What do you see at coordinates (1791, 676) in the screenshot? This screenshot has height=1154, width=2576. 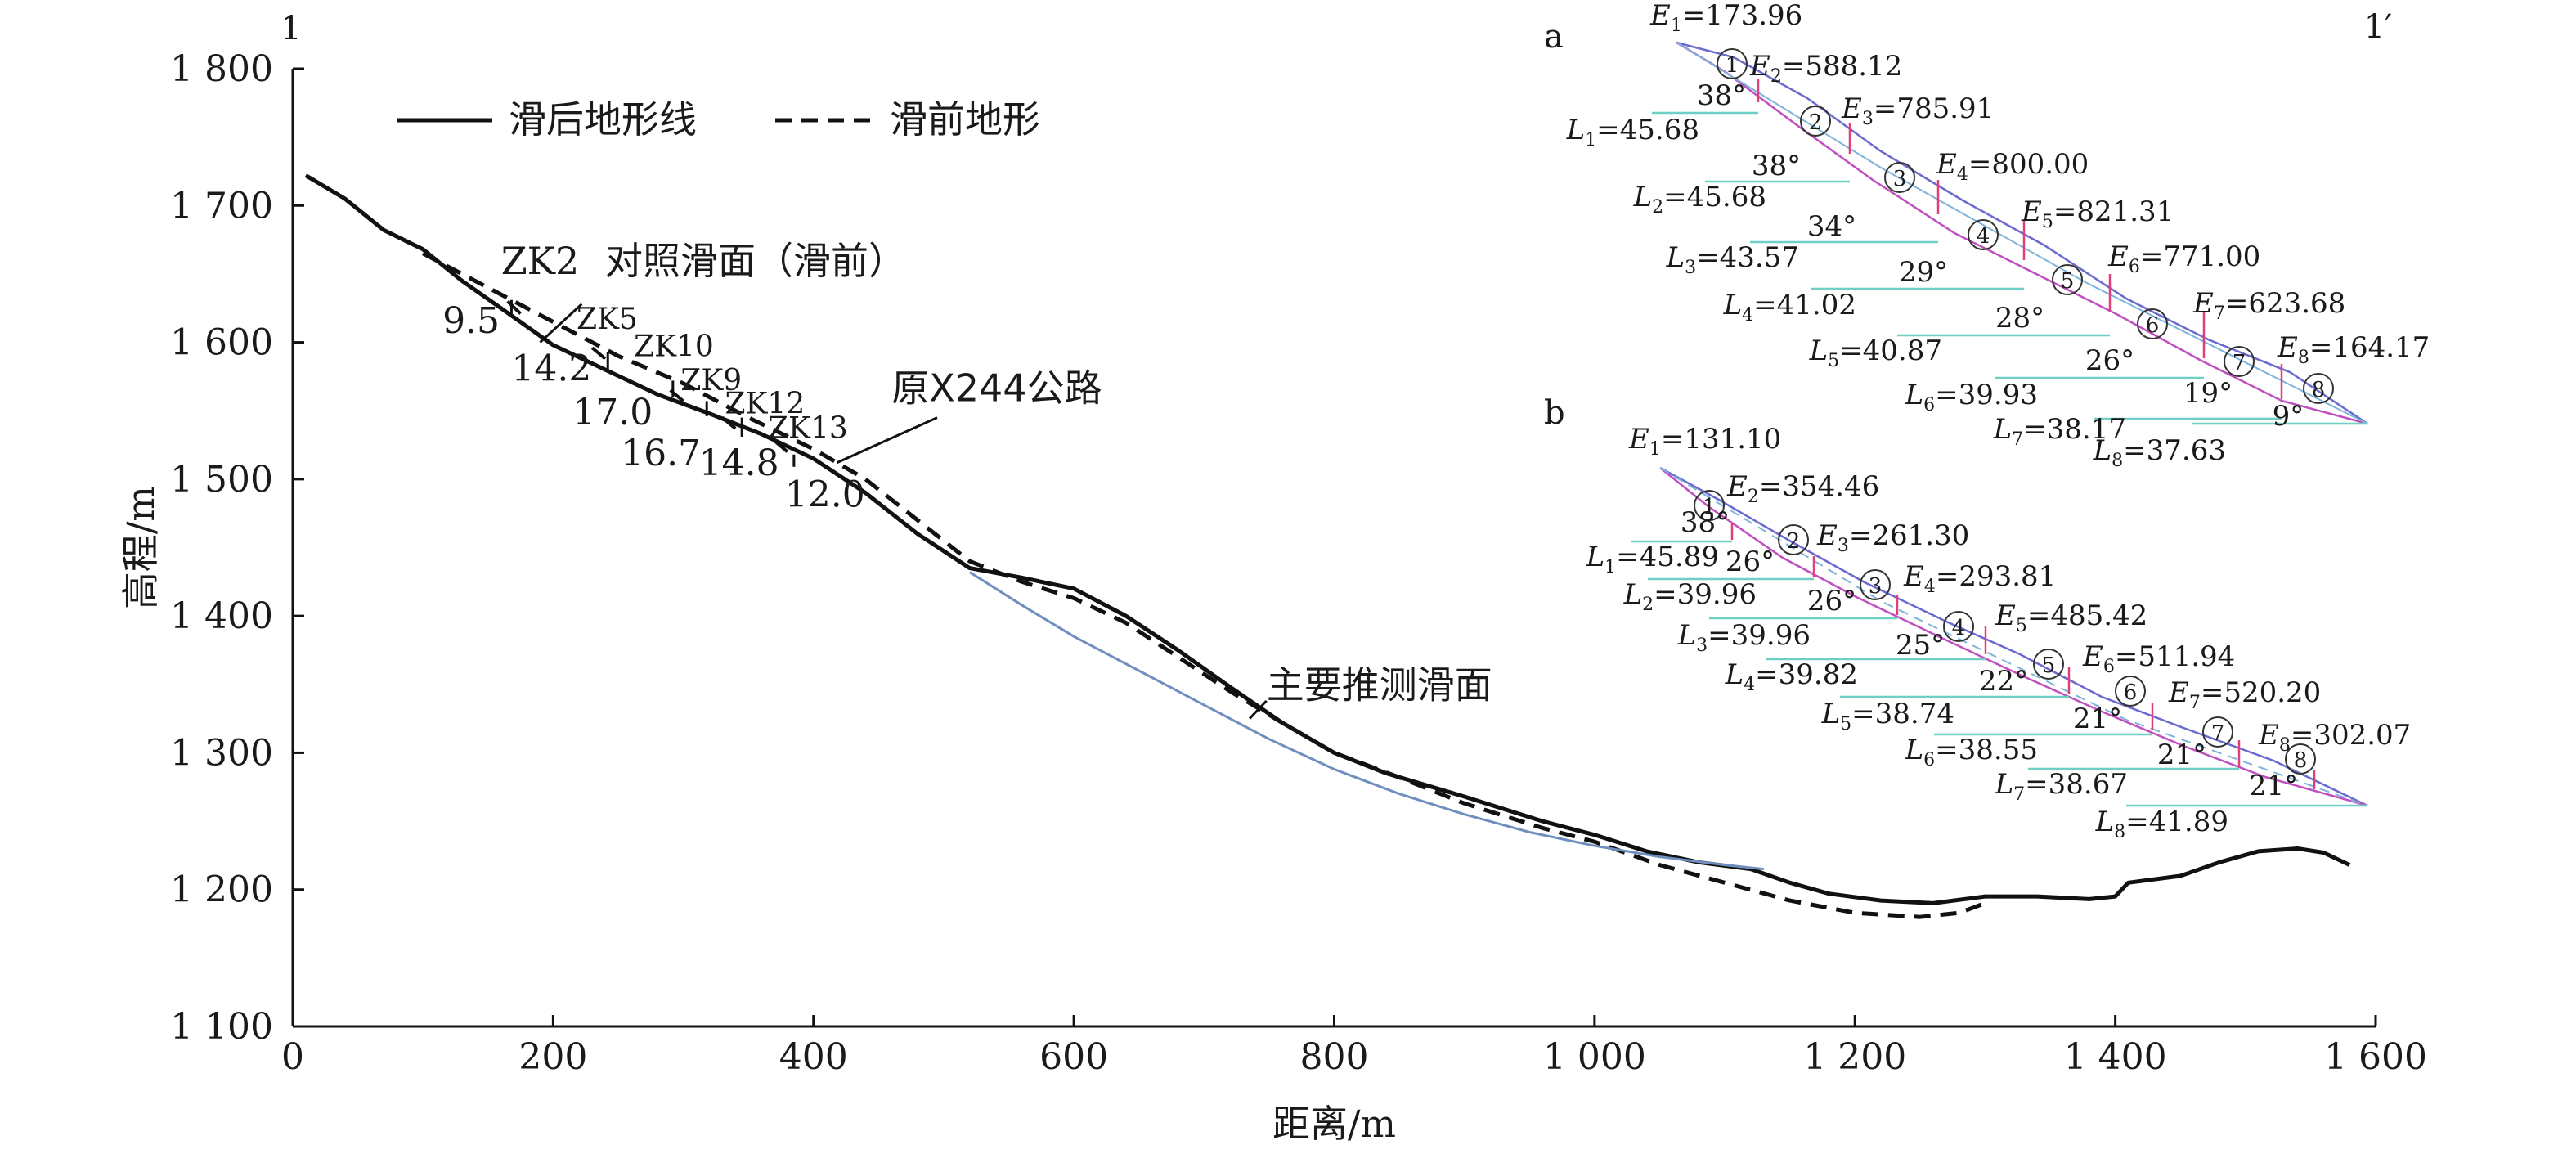 I see `inset-length-label: L4=39.82` at bounding box center [1791, 676].